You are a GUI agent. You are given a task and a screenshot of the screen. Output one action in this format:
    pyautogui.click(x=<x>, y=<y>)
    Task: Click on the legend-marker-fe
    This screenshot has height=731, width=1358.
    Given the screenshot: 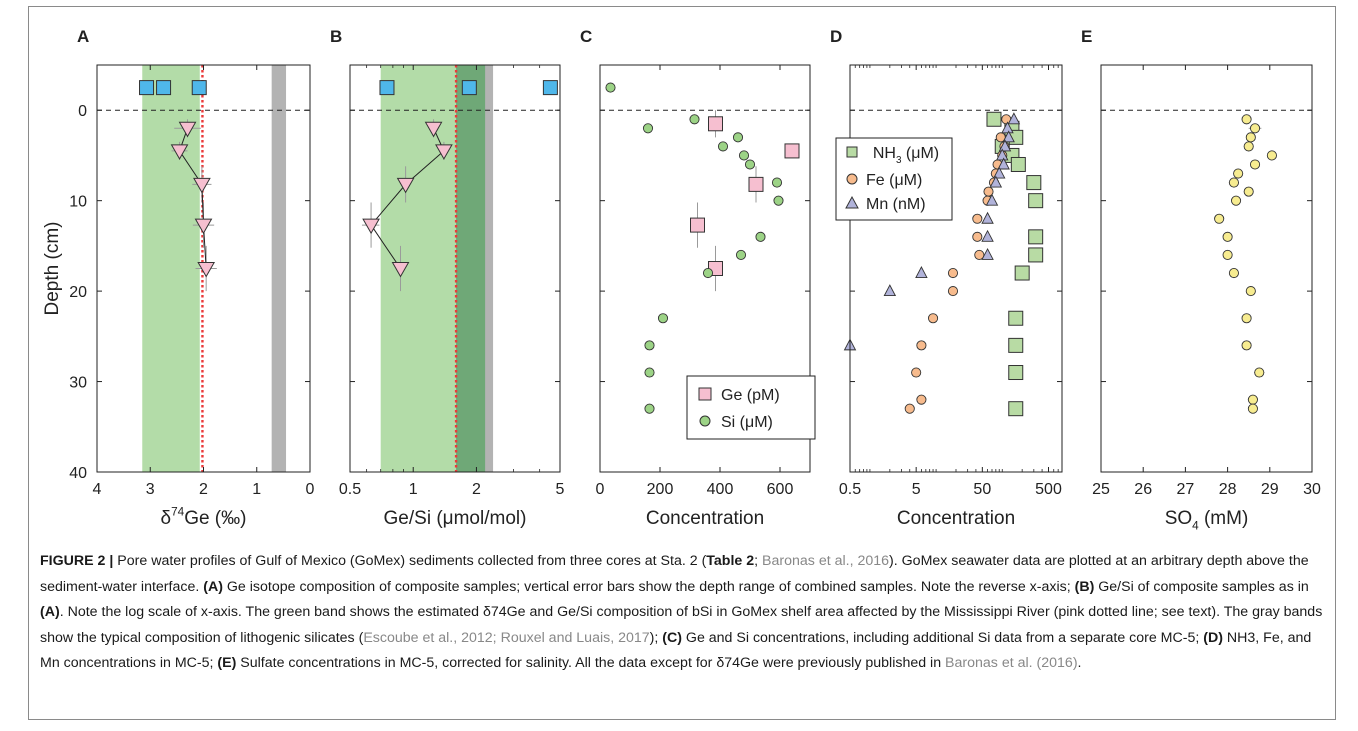 What is the action you would take?
    pyautogui.click(x=852, y=179)
    